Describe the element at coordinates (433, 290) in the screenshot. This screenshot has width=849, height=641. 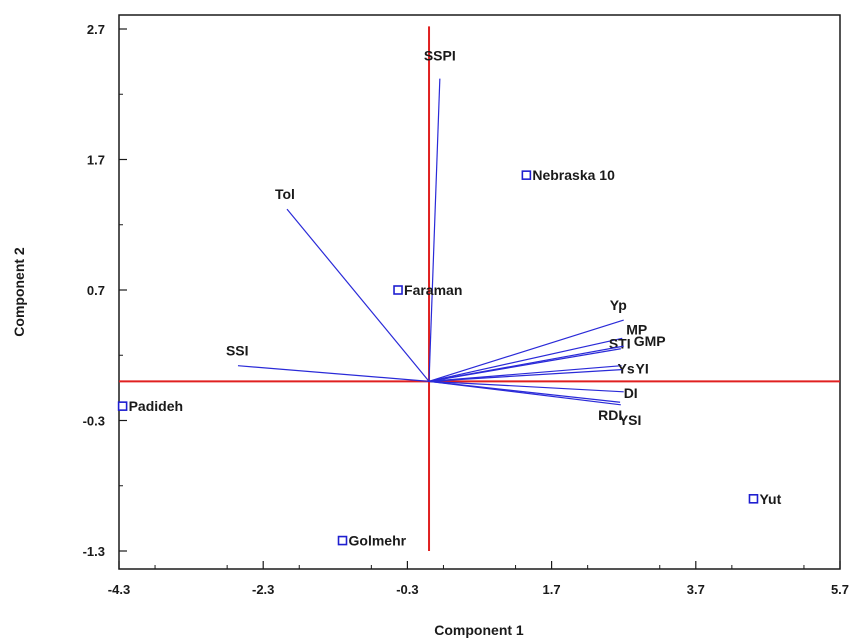
I see `point-label: Faraman` at that location.